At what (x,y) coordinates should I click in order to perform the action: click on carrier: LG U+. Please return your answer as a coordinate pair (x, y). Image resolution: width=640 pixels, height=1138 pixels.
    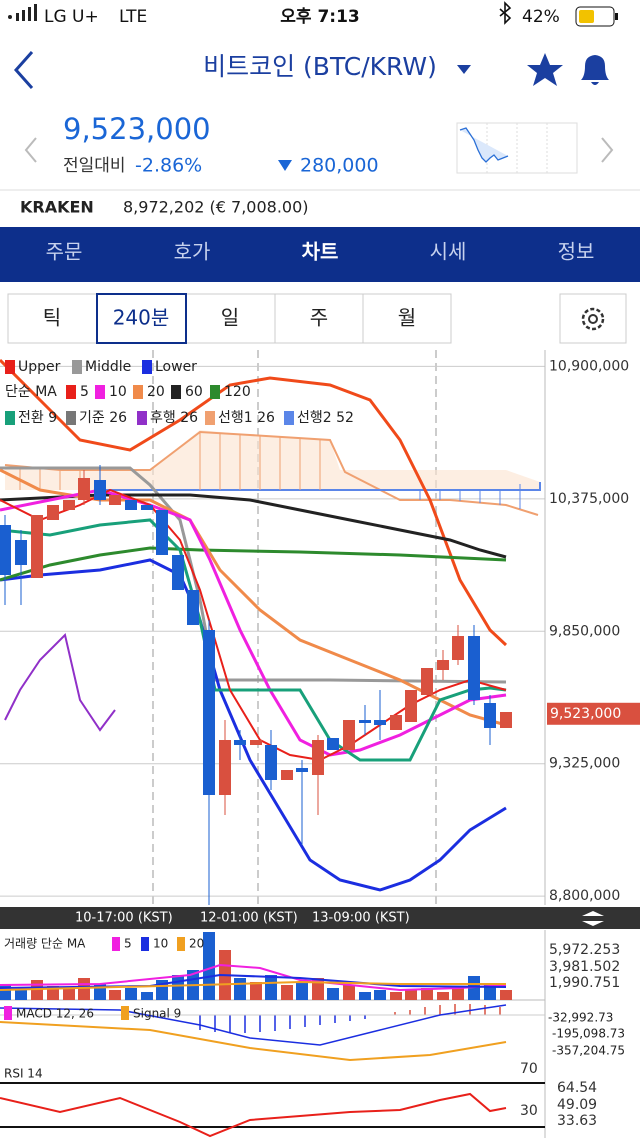
    Looking at the image, I should click on (71, 17).